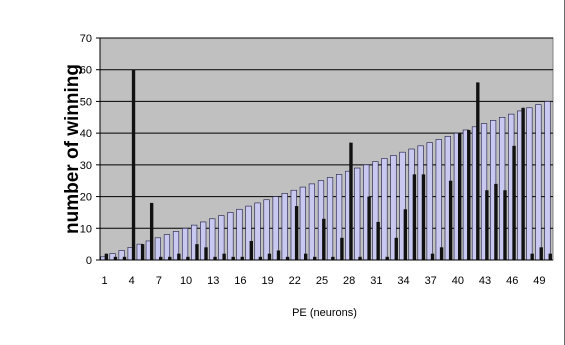 The width and height of the screenshot is (565, 345). What do you see at coordinates (86, 71) in the screenshot?
I see `y-tick-label: 60` at bounding box center [86, 71].